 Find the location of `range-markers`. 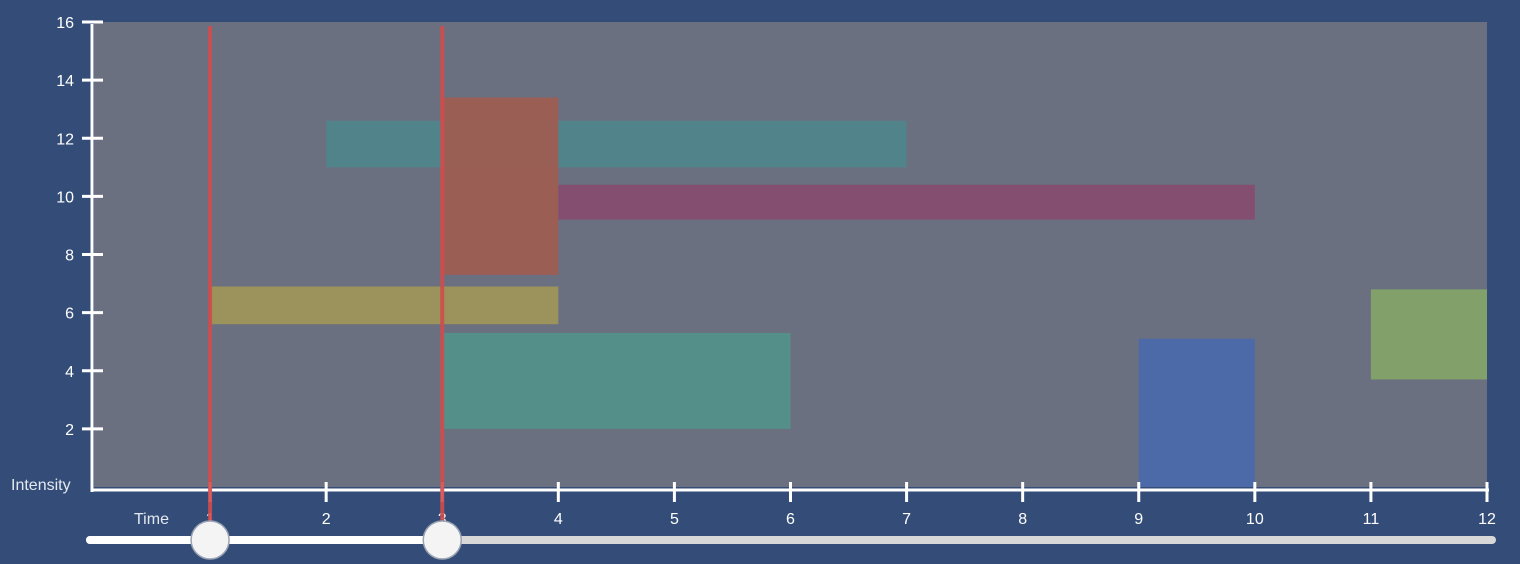

range-markers is located at coordinates (326, 285).